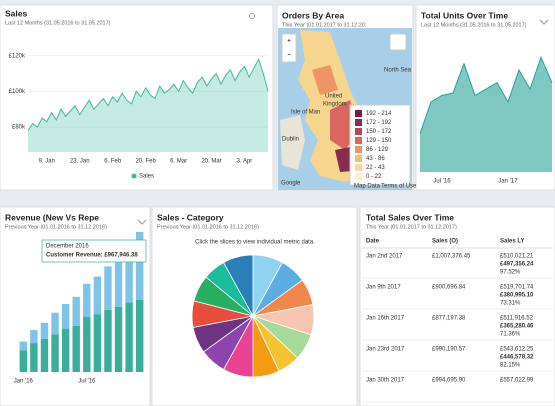 The image size is (555, 406). Describe the element at coordinates (345, 109) in the screenshot. I see `map` at that location.